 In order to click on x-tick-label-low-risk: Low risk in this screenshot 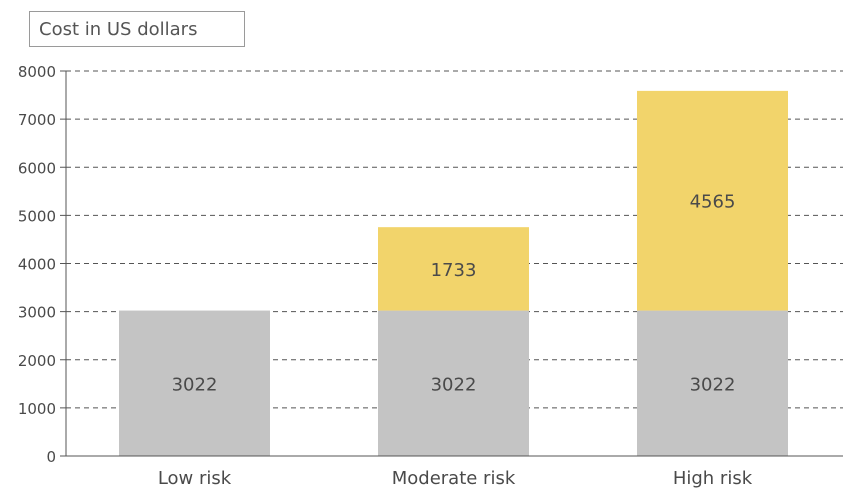, I will do `click(195, 478)`.